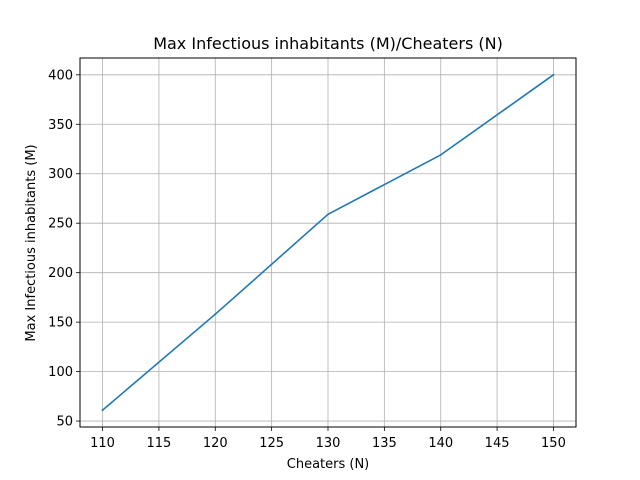  Describe the element at coordinates (497, 443) in the screenshot. I see `x-tick-label: 145` at that location.